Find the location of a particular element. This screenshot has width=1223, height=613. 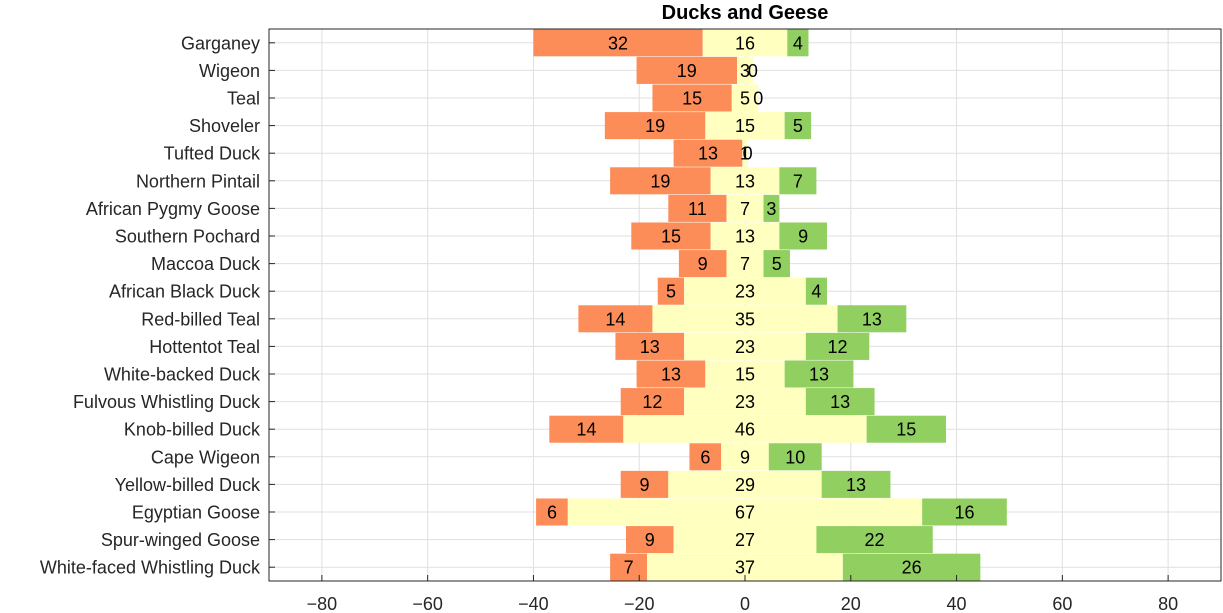

category-label: African Black Duck is located at coordinates (185, 292).